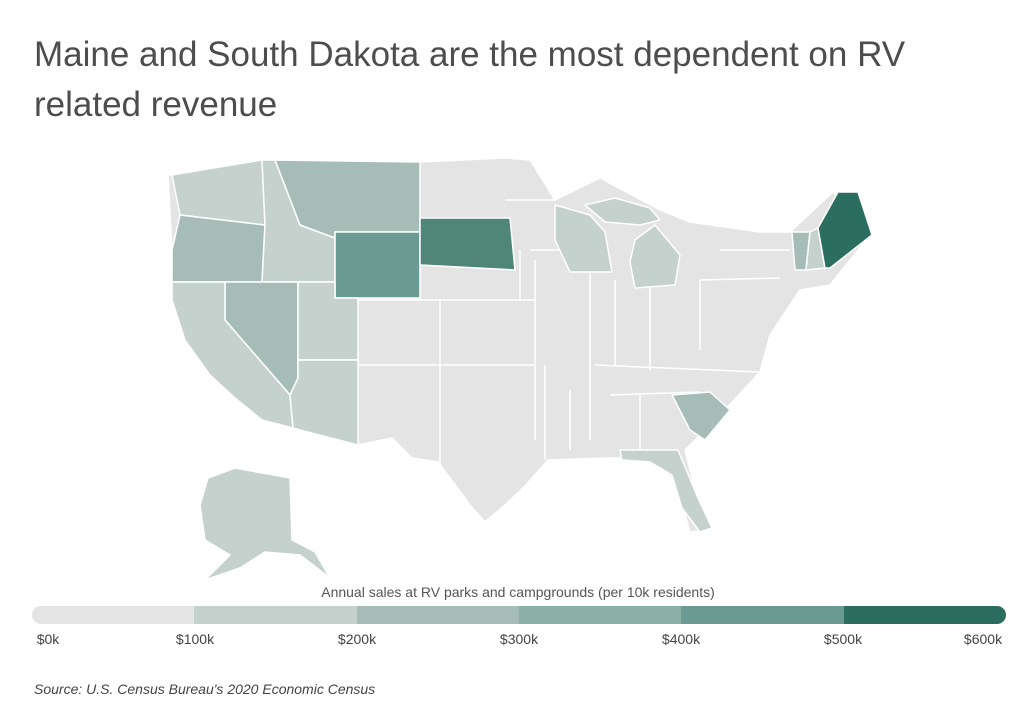 This screenshot has width=1024, height=715. I want to click on legend-swatch-300-400k, so click(600, 615).